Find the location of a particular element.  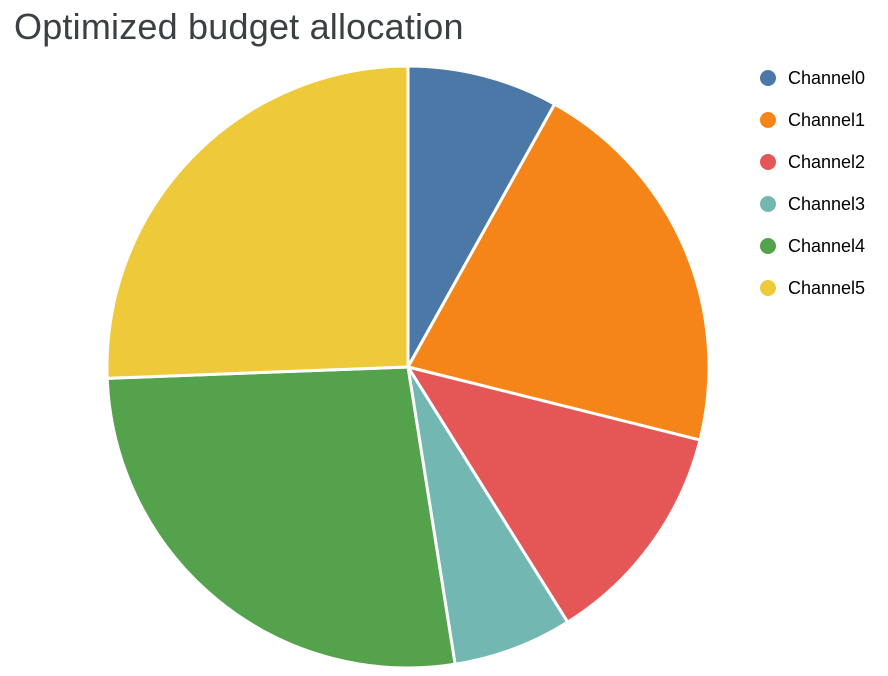

pie-slice-channel3 is located at coordinates (488, 515).